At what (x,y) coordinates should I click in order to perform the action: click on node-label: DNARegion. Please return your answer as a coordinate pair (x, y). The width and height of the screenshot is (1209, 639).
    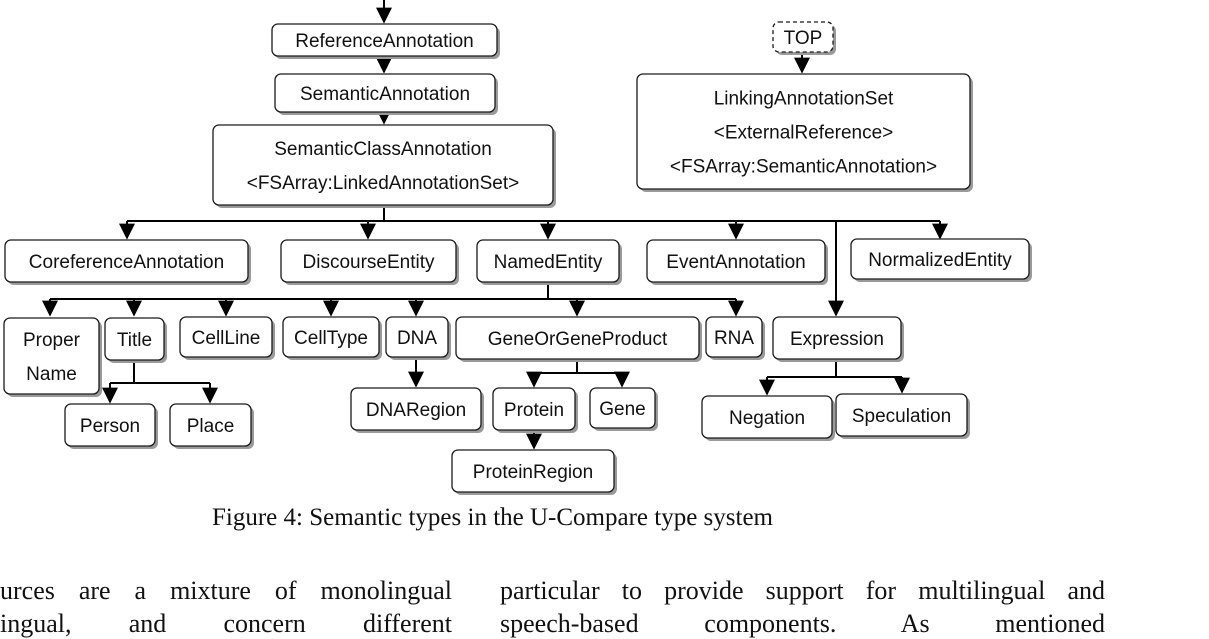
    Looking at the image, I should click on (416, 410).